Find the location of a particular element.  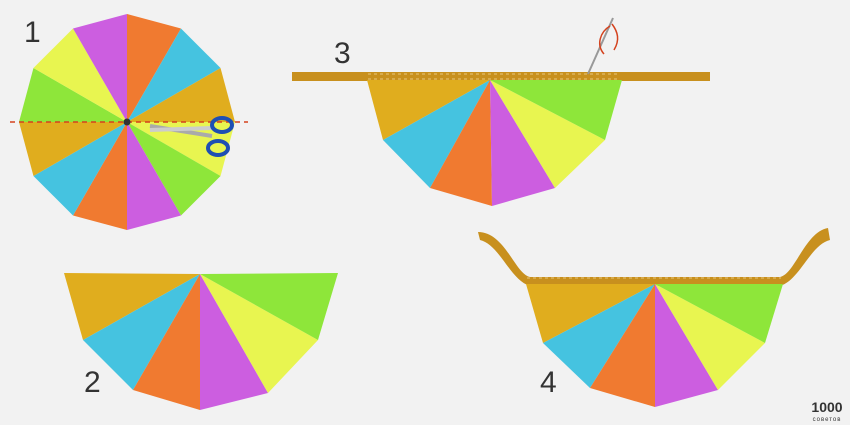

waistband is located at coordinates (501, 76).